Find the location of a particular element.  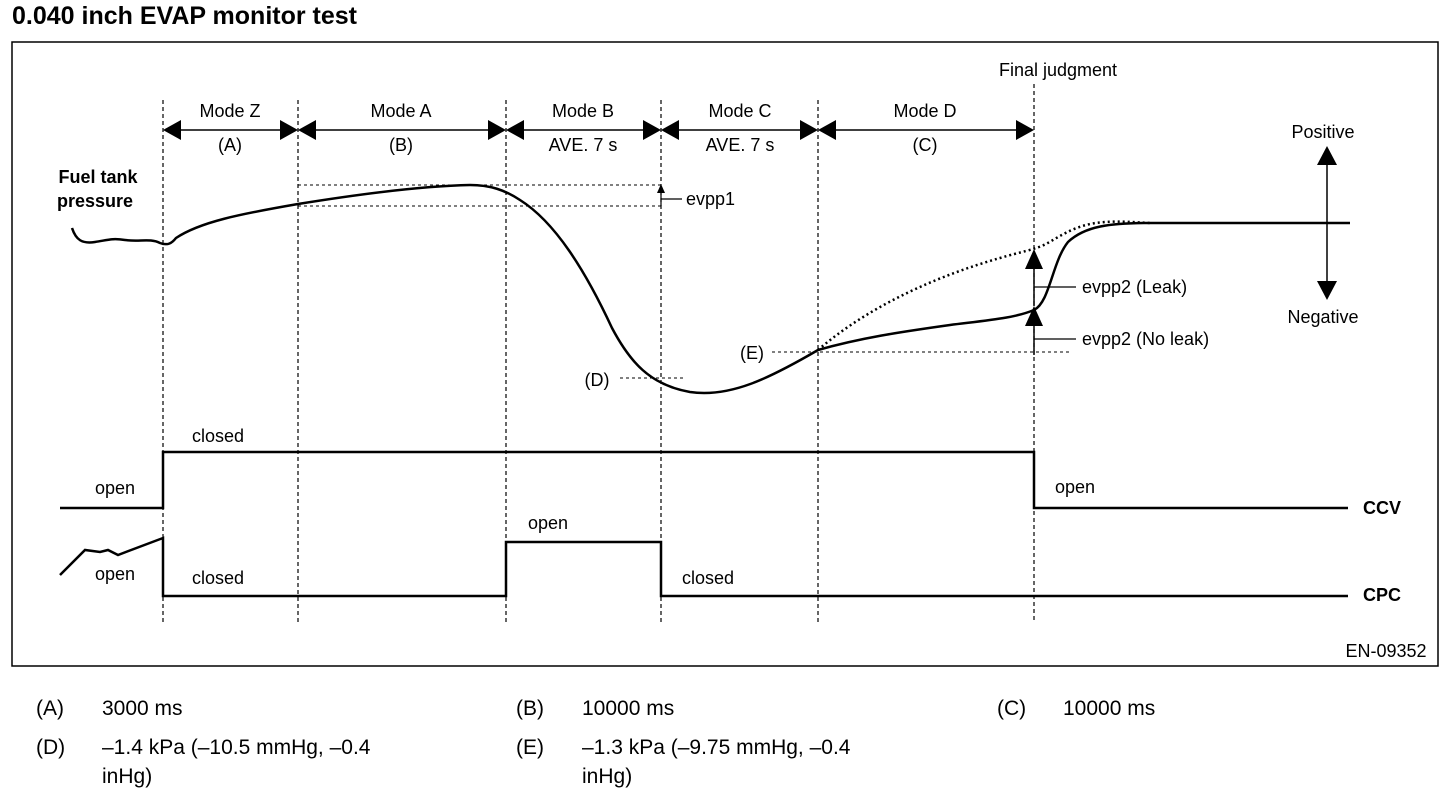

cpc-closed-right: closed is located at coordinates (708, 578).